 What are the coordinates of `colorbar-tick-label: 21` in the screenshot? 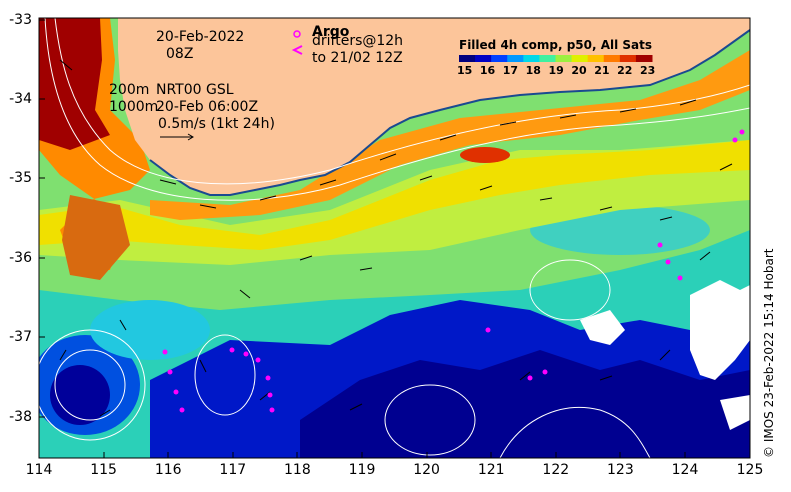 It's located at (602, 70).